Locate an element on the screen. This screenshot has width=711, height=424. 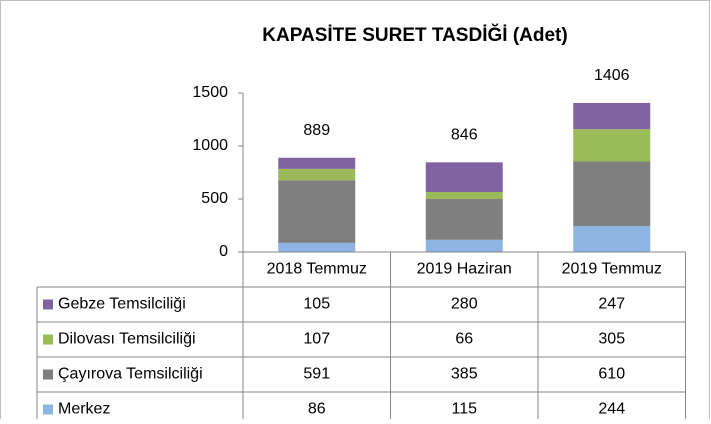
total-label: 889 is located at coordinates (316, 130).